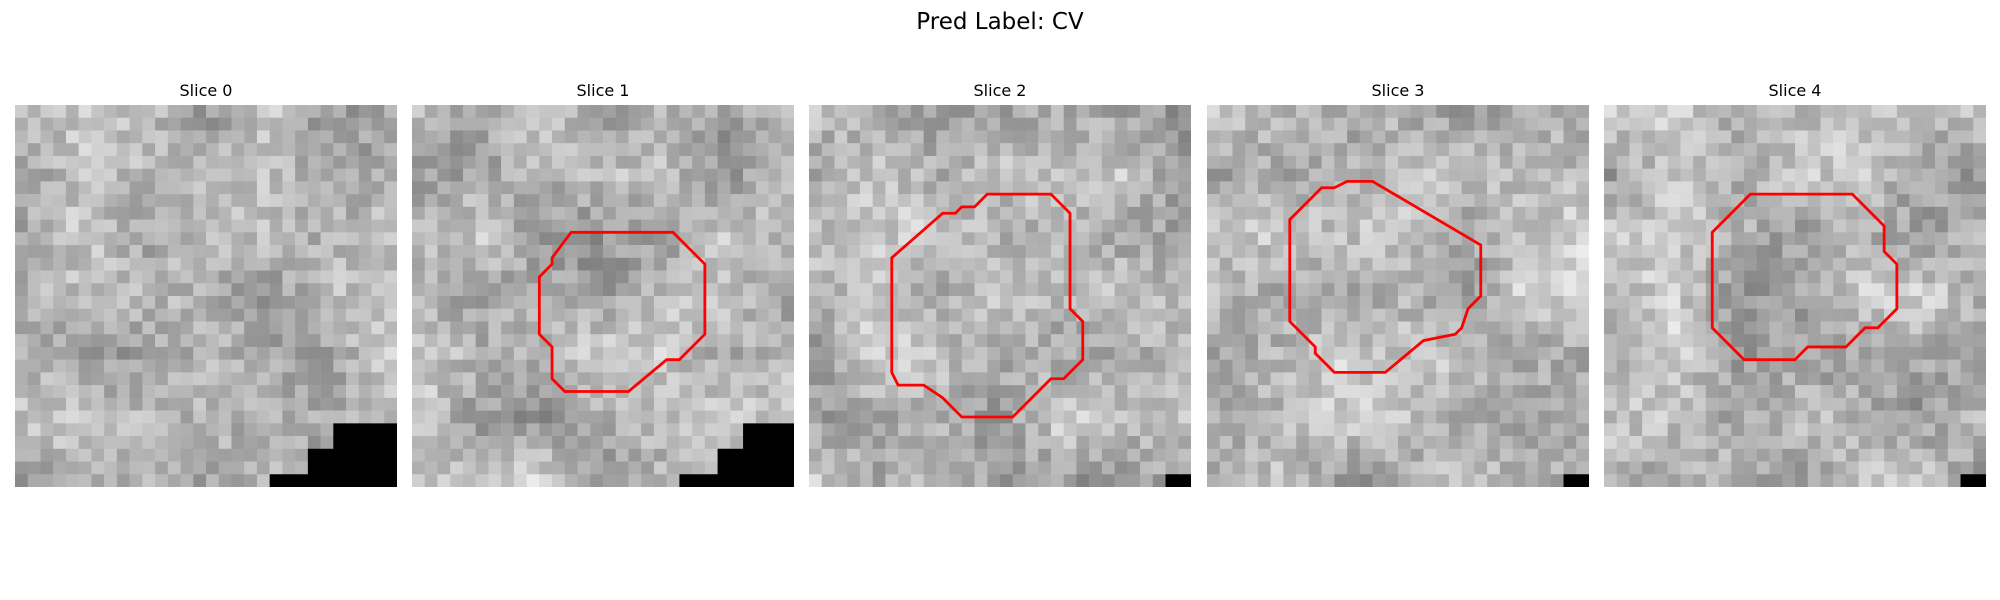  Describe the element at coordinates (1398, 90) in the screenshot. I see `slice-title-3: Slice 3` at that location.